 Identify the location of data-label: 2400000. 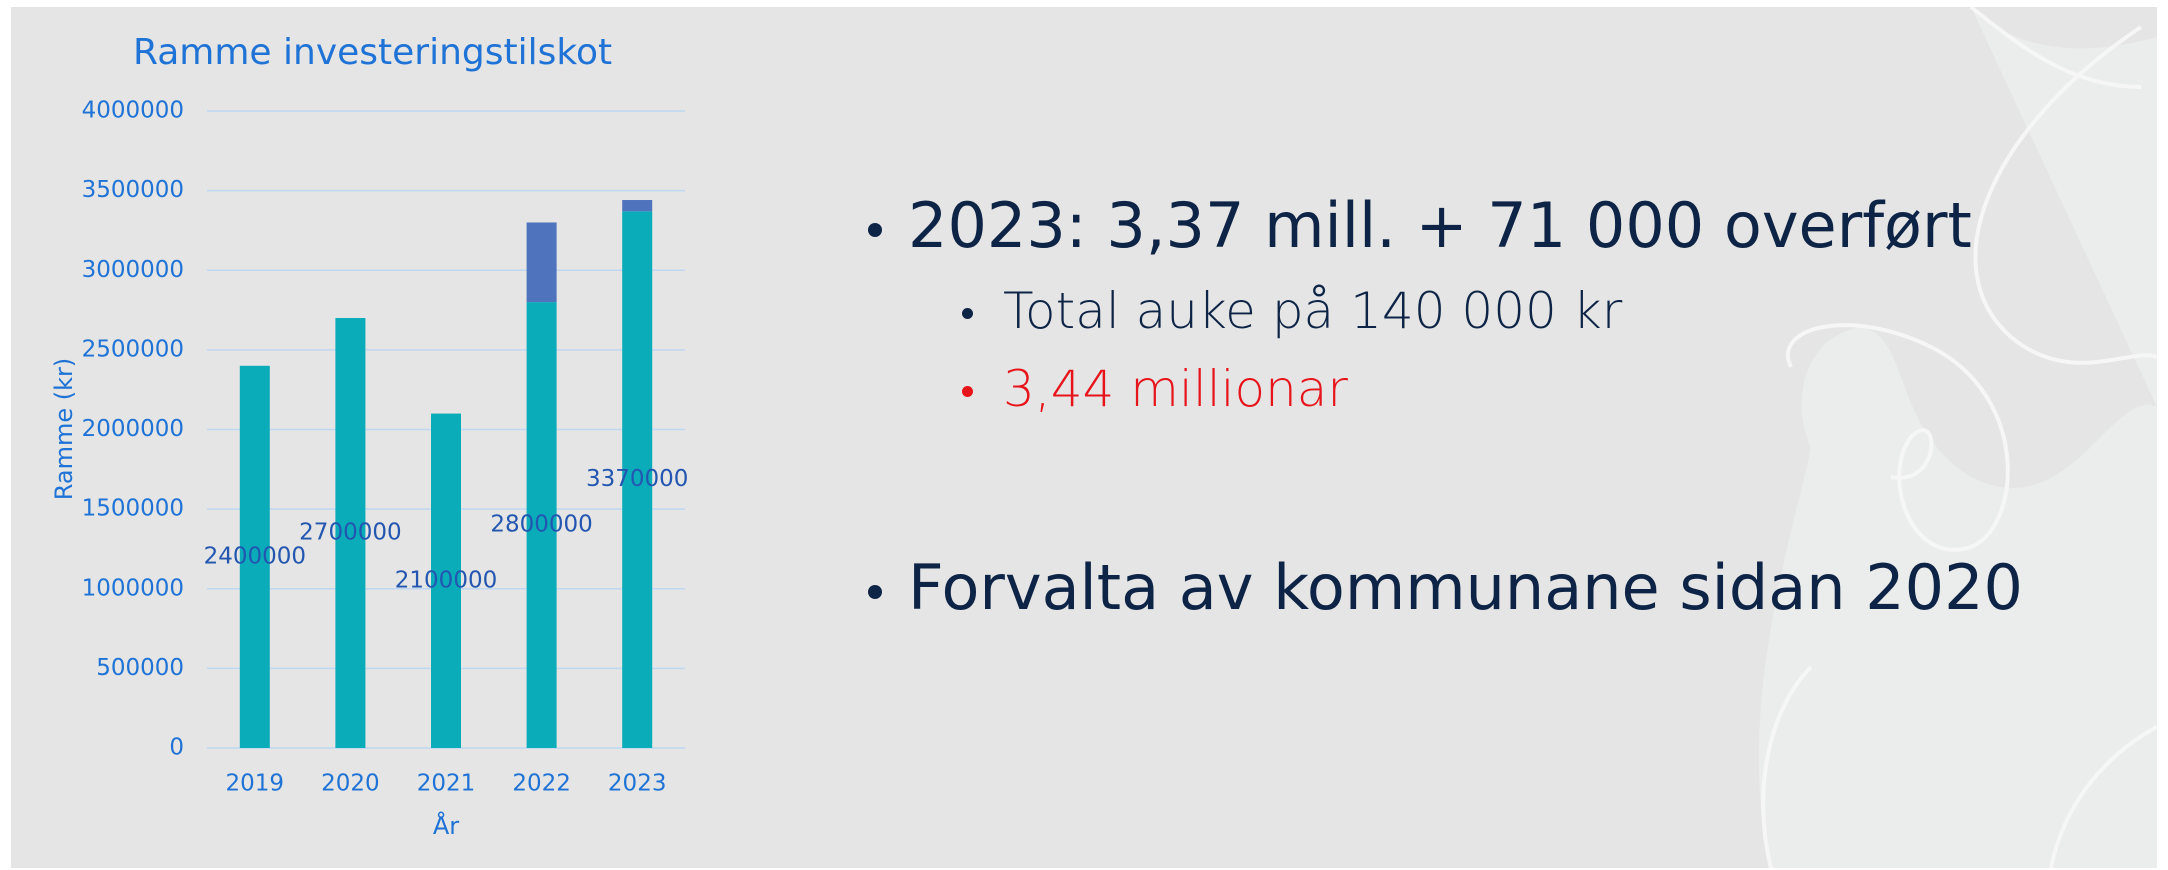
(255, 556).